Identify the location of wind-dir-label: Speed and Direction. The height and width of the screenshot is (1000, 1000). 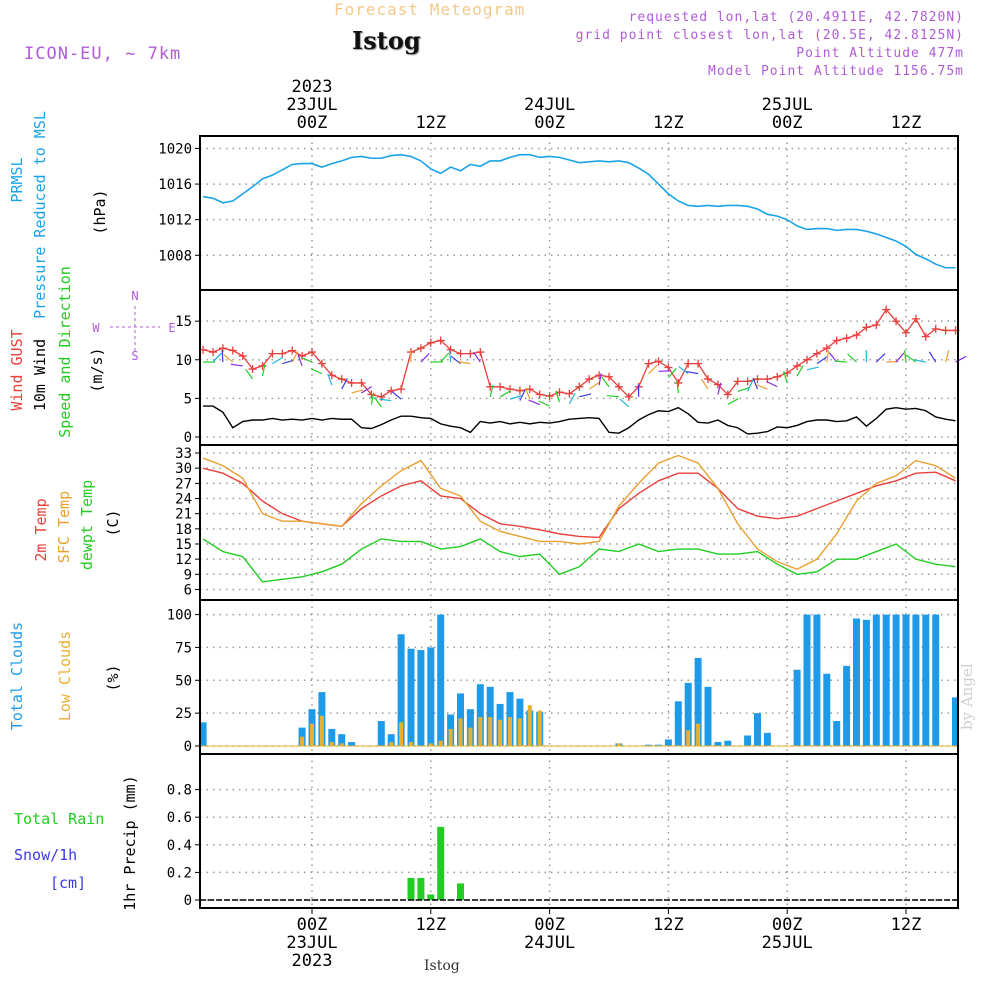
(65, 352).